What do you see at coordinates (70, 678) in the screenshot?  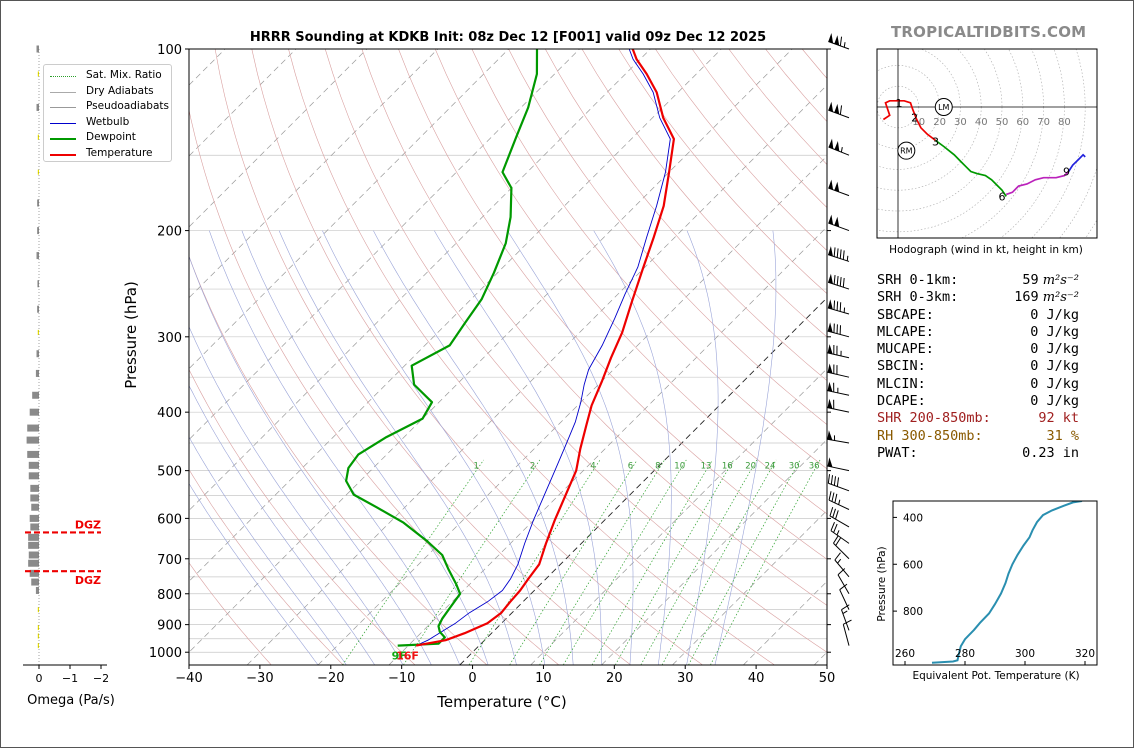 I see `omega-tick-label: −1` at bounding box center [70, 678].